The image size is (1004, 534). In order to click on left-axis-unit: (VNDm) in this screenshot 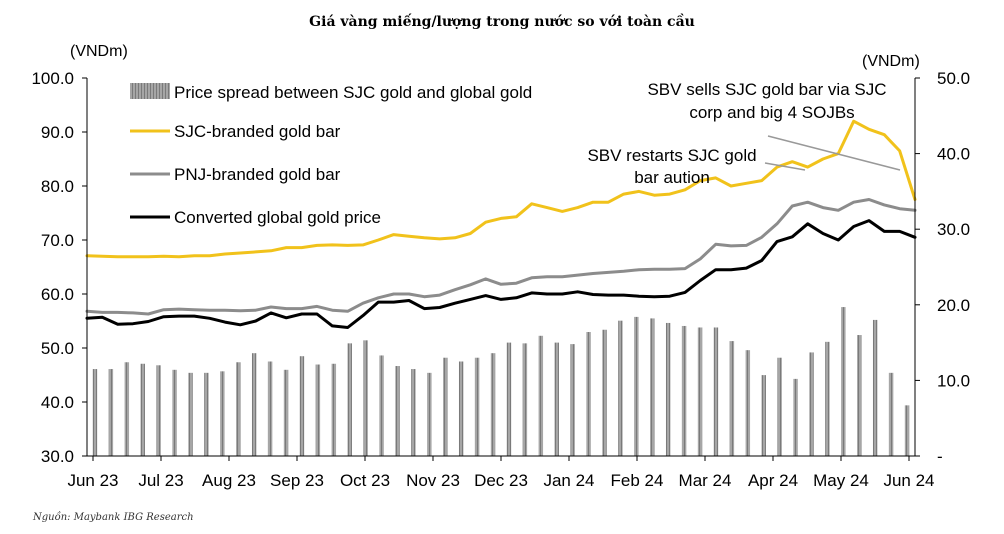, I will do `click(99, 51)`.